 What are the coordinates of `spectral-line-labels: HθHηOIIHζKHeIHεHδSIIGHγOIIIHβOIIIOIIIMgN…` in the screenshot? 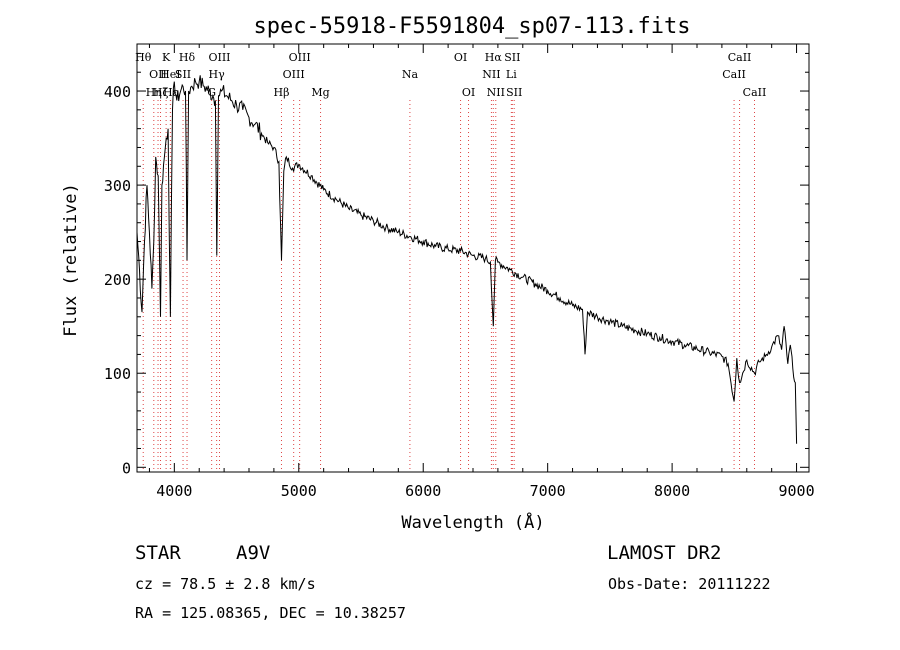 It's located at (450, 75).